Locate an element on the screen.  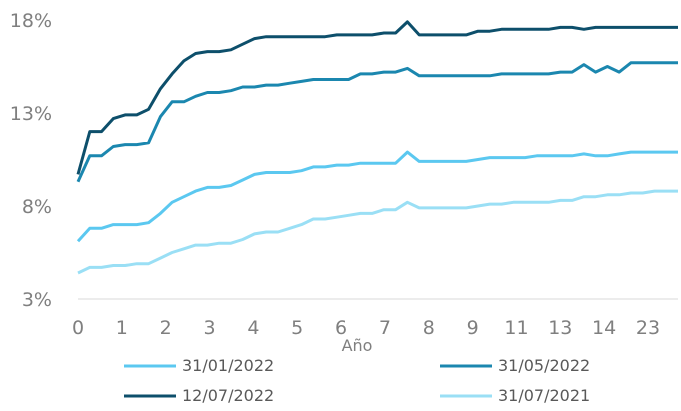
x-tick-label: 7 is located at coordinates (385, 328).